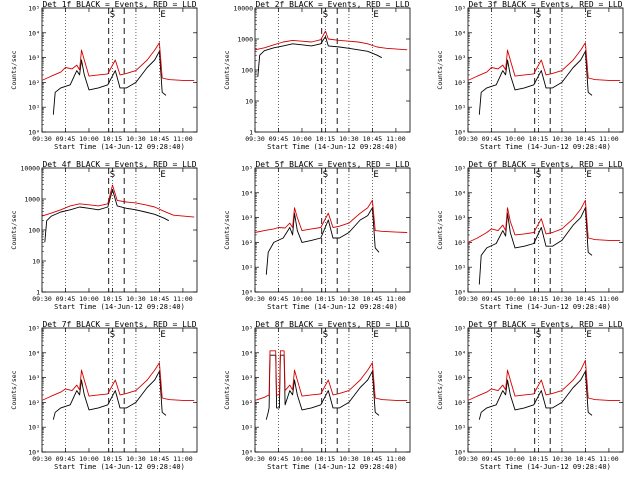 The width and height of the screenshot is (640, 480). What do you see at coordinates (249, 102) in the screenshot?
I see `y-tick-label: 10` at bounding box center [249, 102].